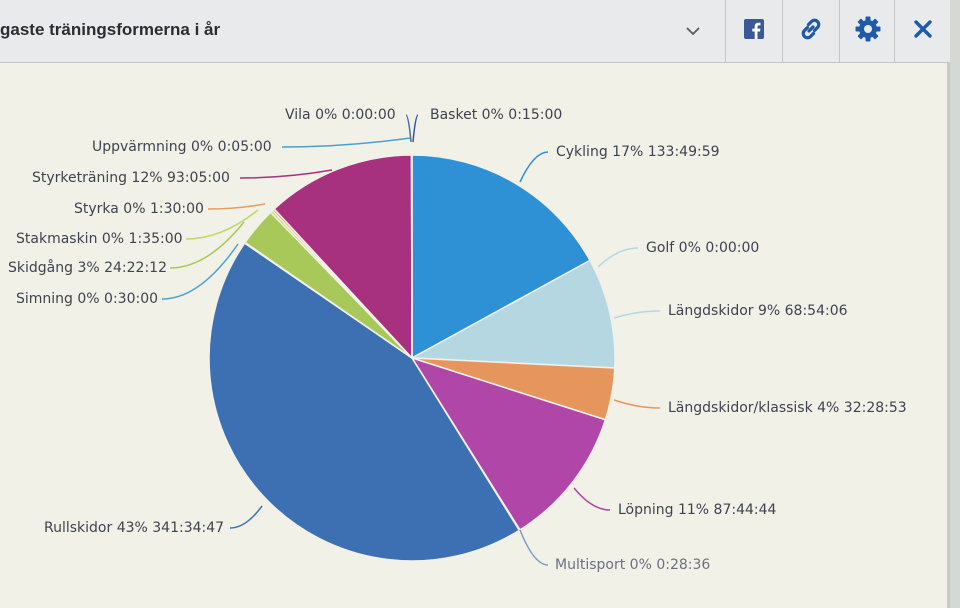  I want to click on settings-button, so click(867, 31).